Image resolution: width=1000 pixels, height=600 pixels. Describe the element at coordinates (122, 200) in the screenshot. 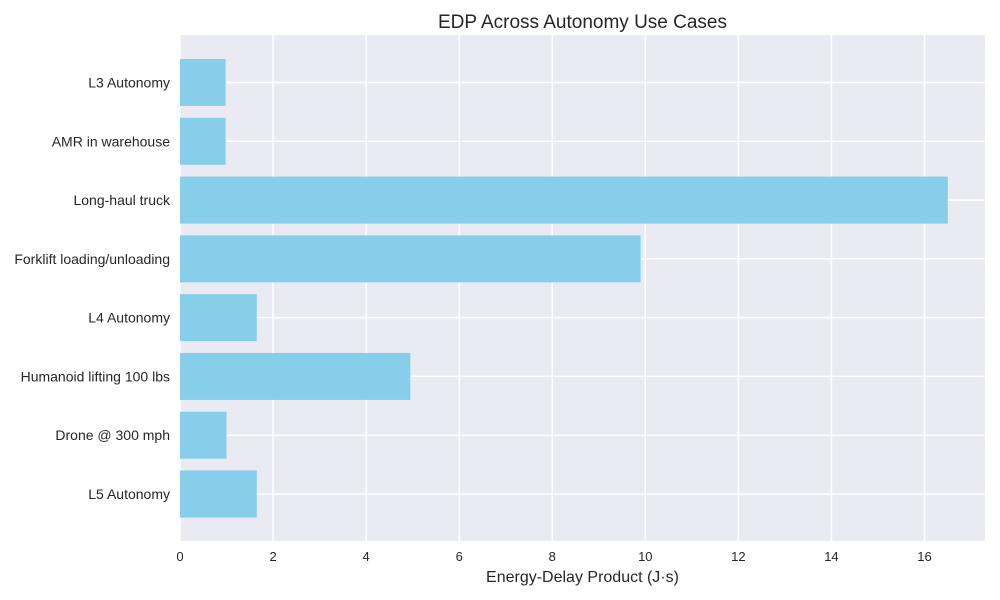

I see `category-label: Long-haul truck` at that location.